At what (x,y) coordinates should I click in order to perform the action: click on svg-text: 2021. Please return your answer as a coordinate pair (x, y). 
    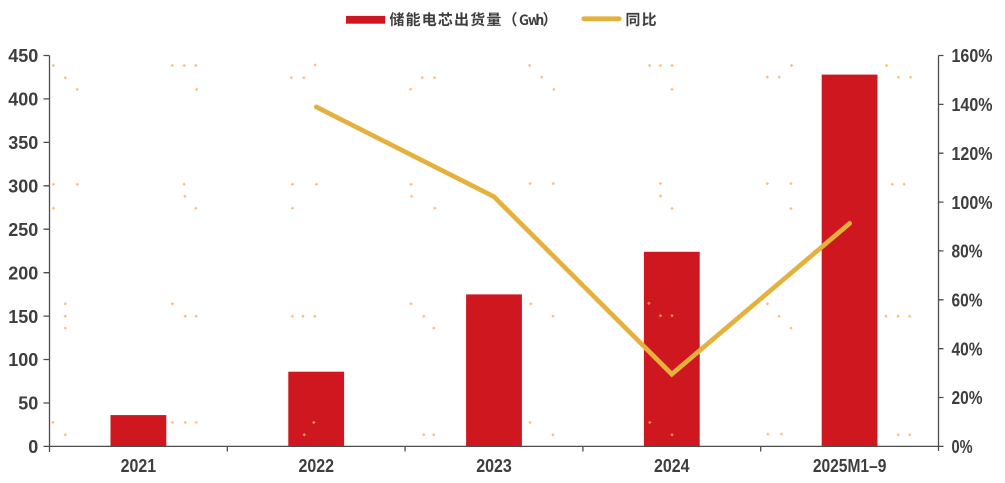
    Looking at the image, I should click on (139, 465).